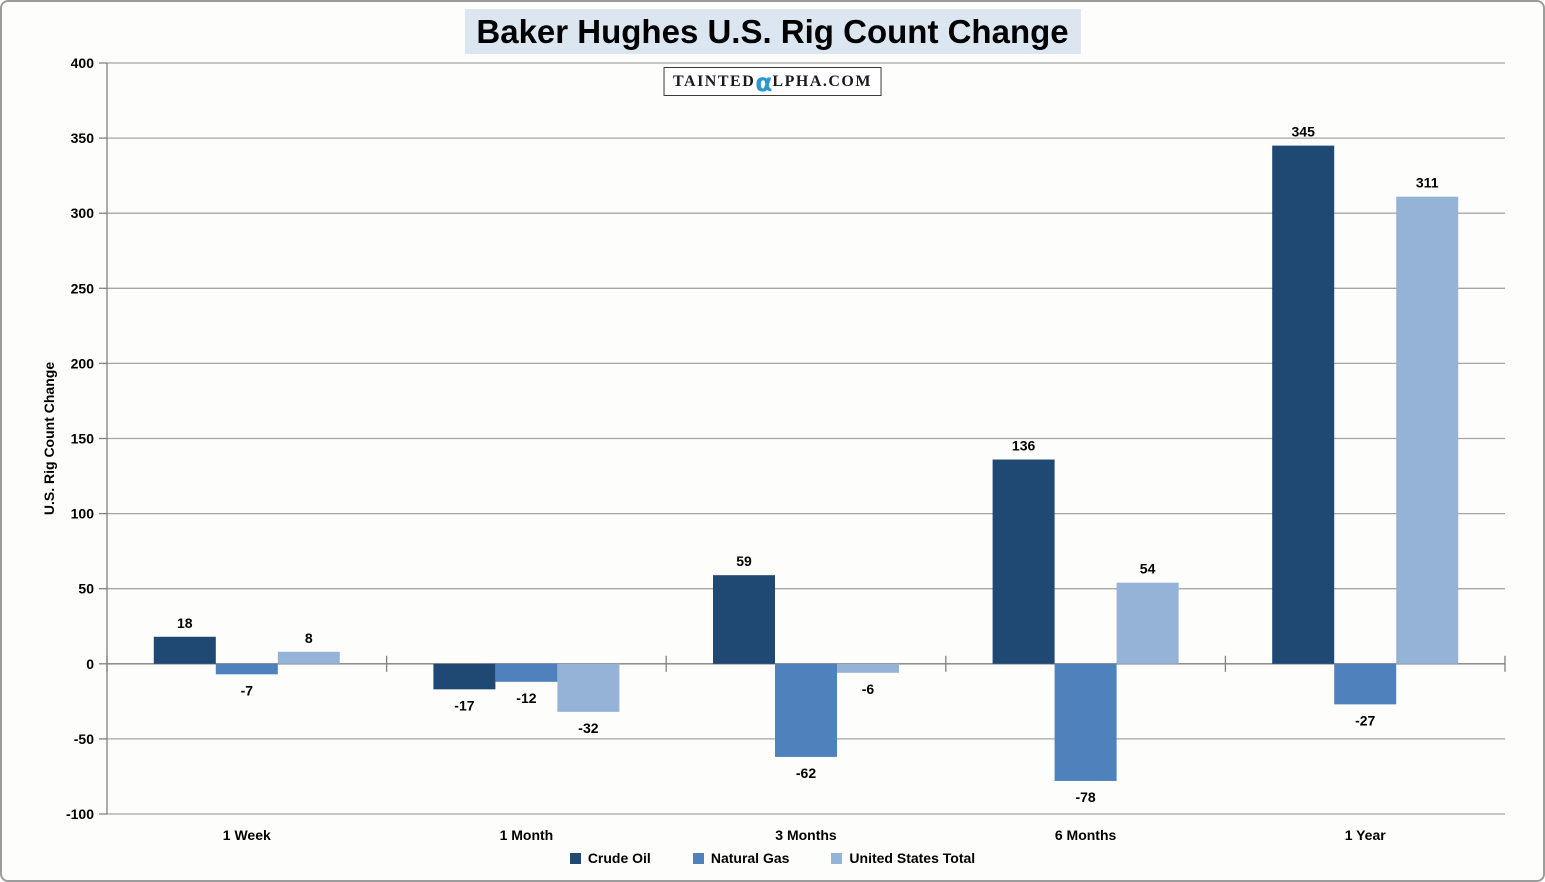 The height and width of the screenshot is (882, 1545). What do you see at coordinates (619, 858) in the screenshot?
I see `legend-label: Crude Oil` at bounding box center [619, 858].